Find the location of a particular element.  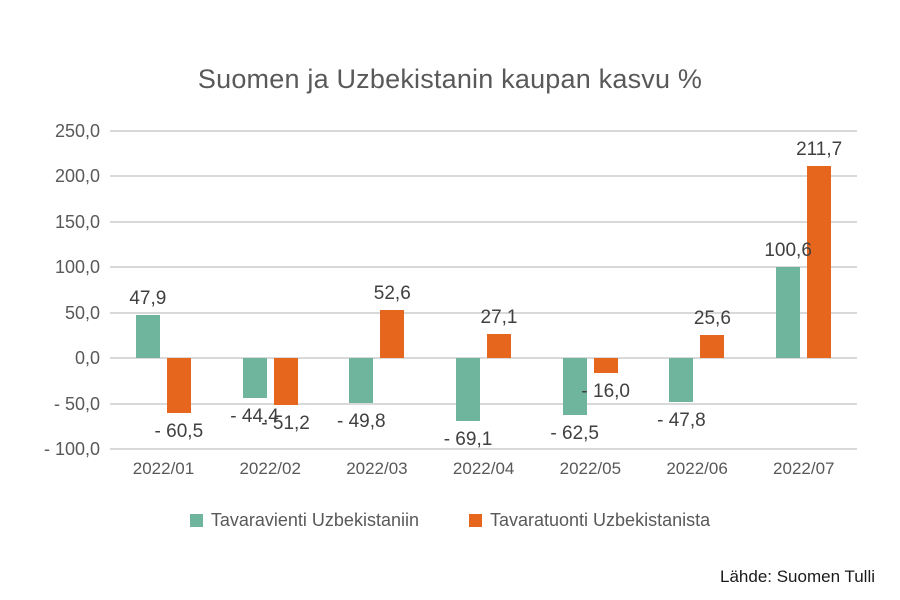

legend-item-import: Tavaratuonti Uzbekistanista is located at coordinates (589, 520).